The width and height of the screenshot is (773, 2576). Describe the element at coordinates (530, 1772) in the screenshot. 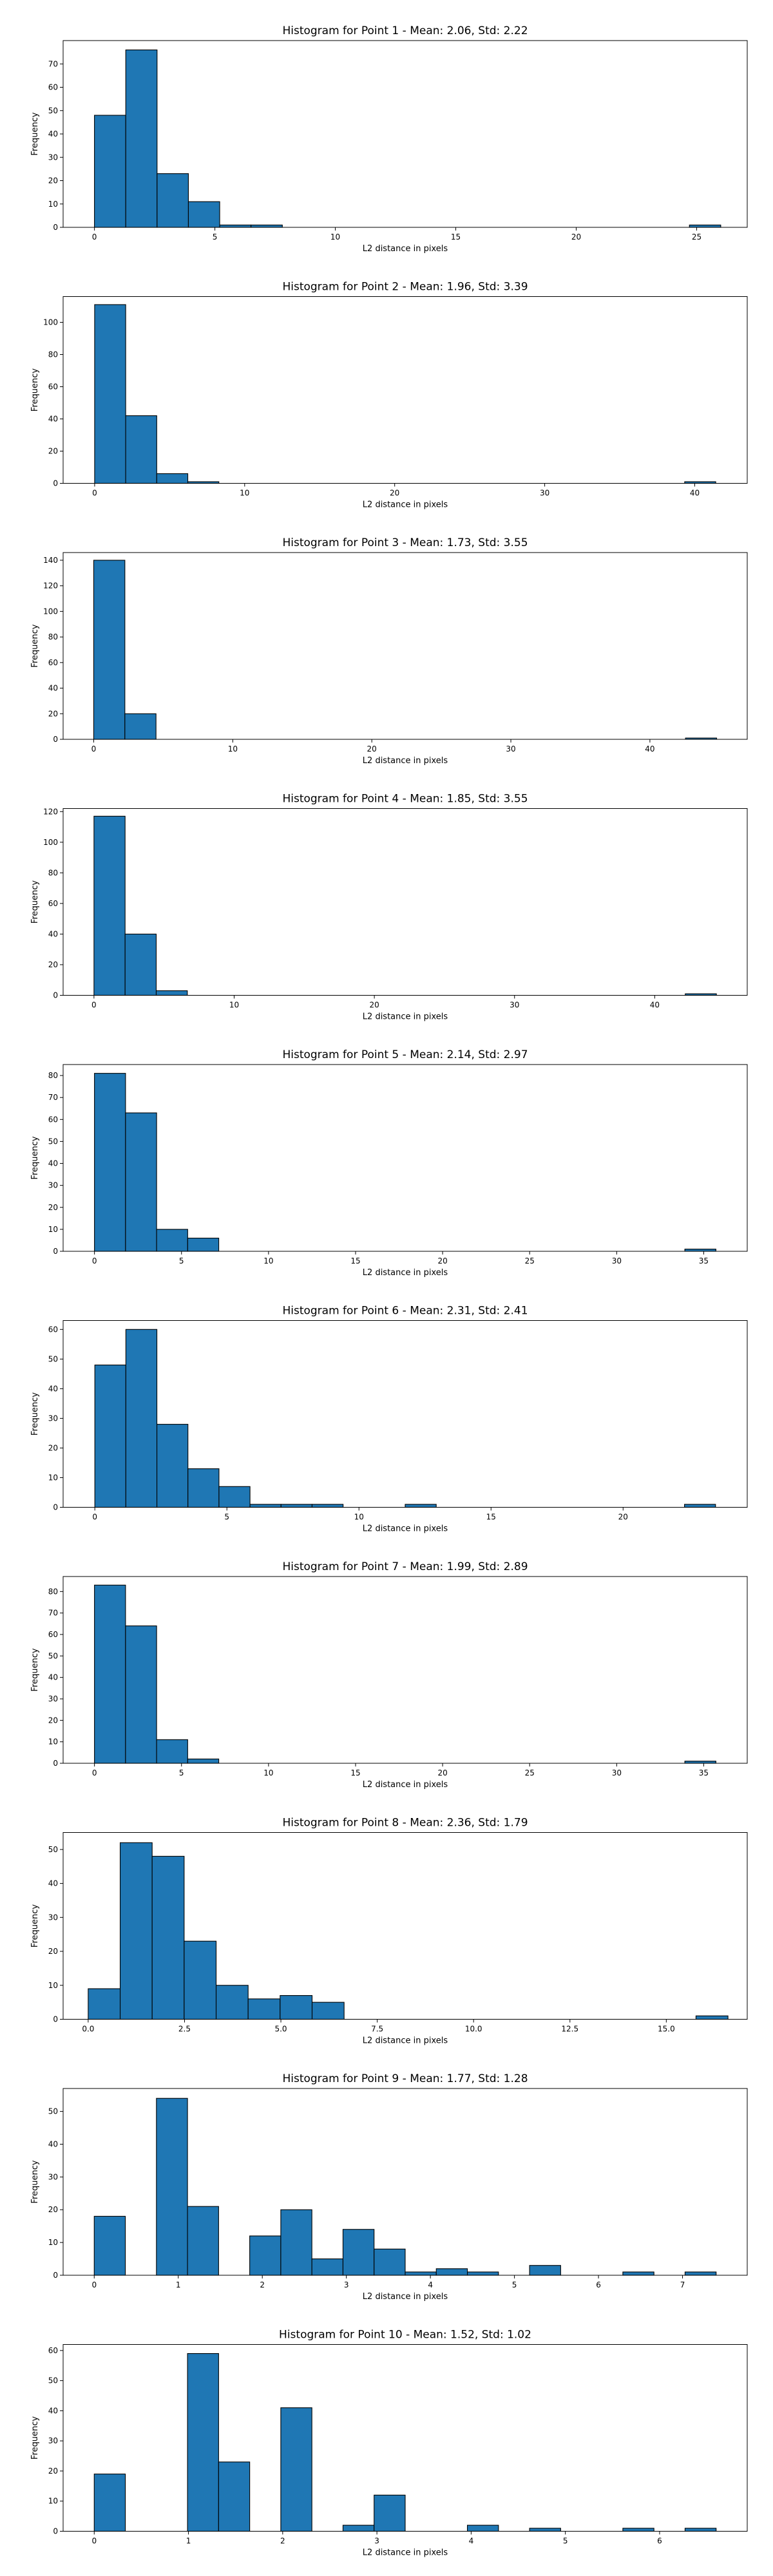

I see `x-tick-label: 25` at that location.